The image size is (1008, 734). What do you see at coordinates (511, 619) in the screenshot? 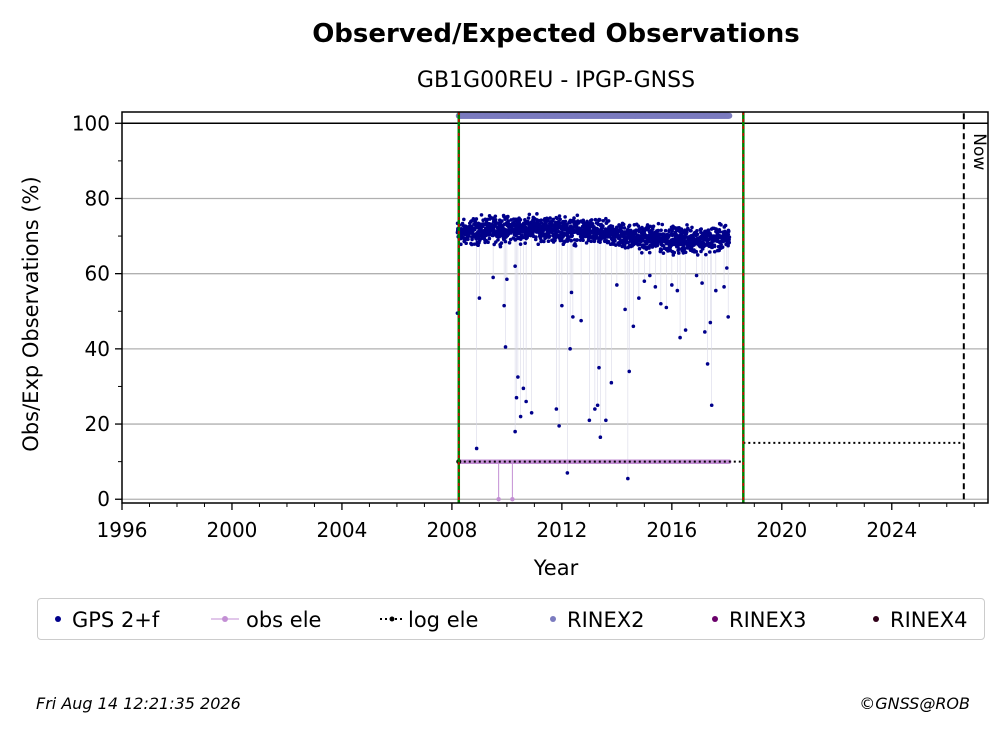
I see `legend` at bounding box center [511, 619].